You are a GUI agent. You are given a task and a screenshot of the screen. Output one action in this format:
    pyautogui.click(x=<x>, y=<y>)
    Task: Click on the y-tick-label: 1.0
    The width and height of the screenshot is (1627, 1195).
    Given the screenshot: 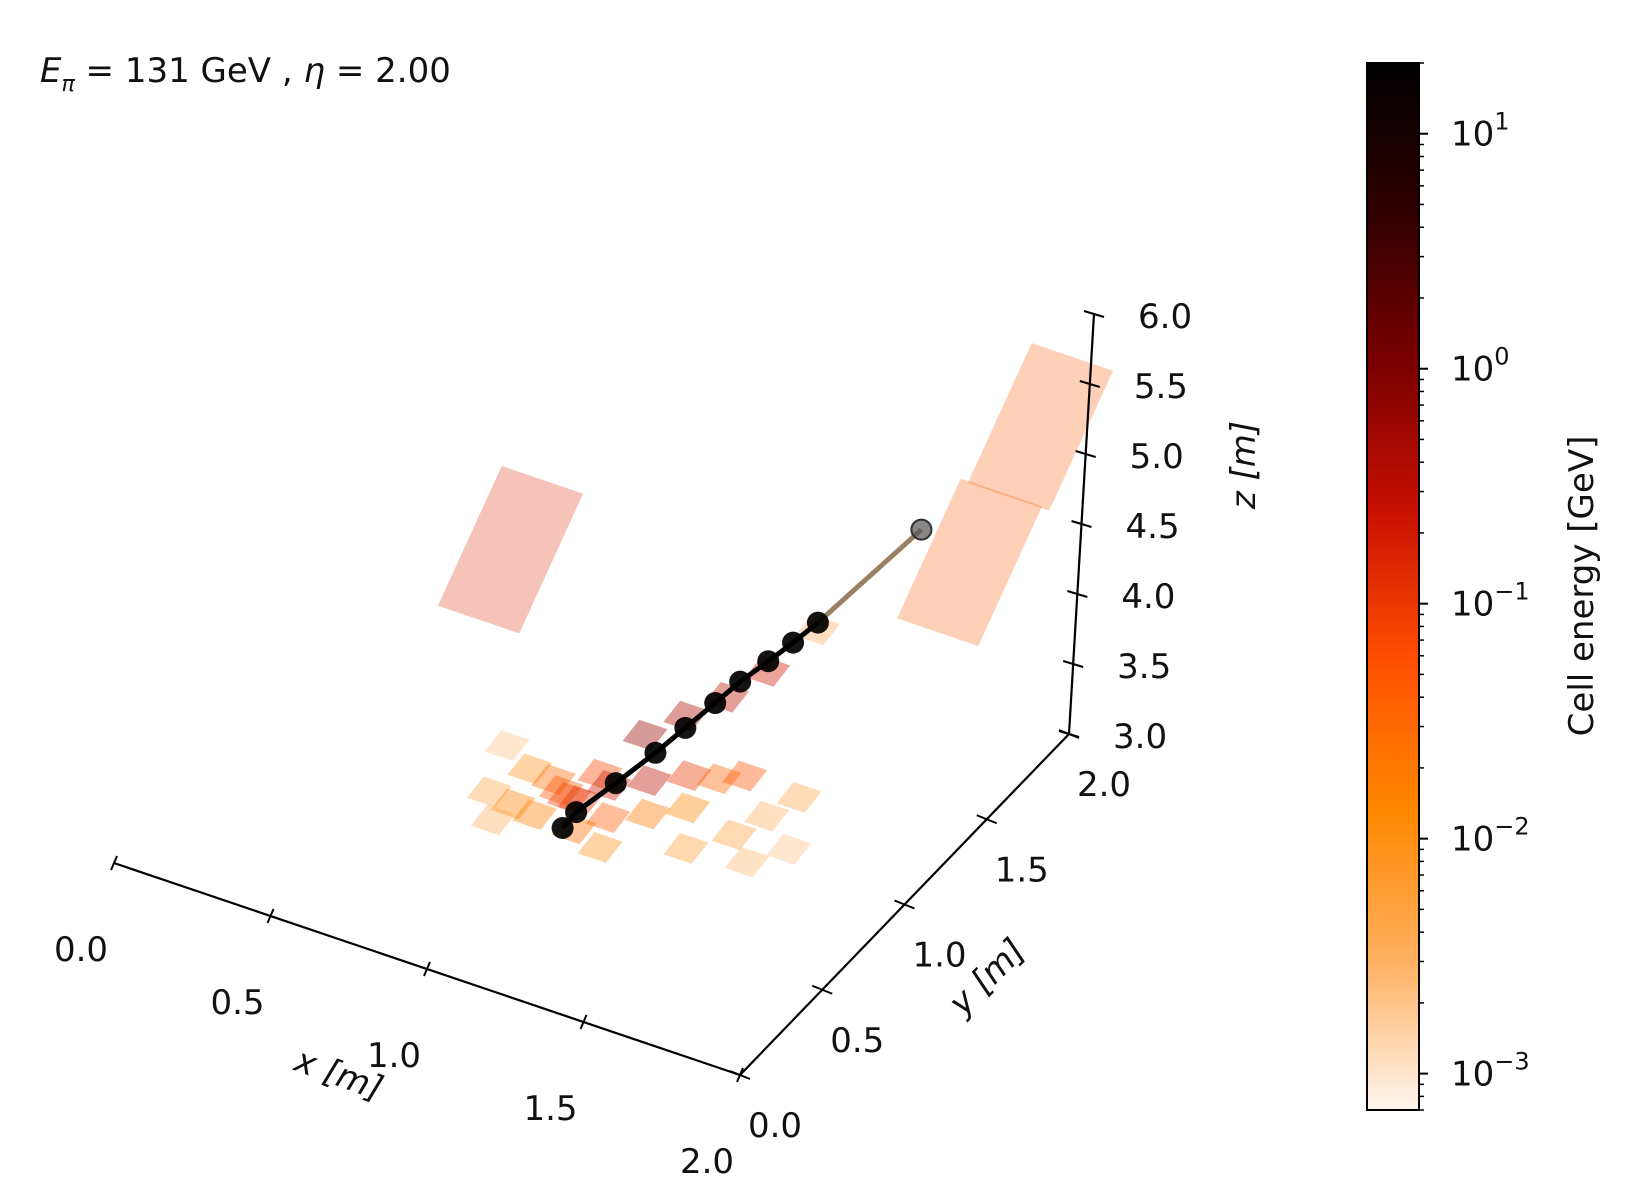 What is the action you would take?
    pyautogui.click(x=939, y=956)
    